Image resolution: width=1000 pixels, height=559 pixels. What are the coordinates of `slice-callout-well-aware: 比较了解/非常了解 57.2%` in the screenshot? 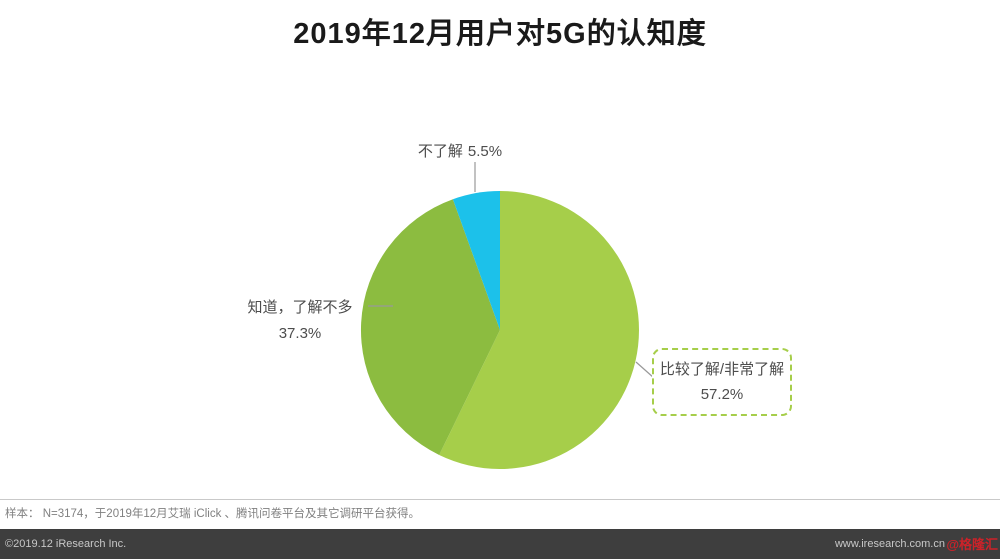 It's located at (722, 382).